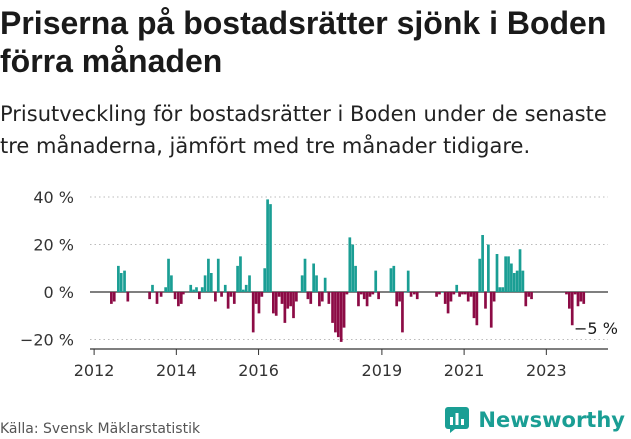 This screenshot has height=439, width=631. What do you see at coordinates (53, 245) in the screenshot?
I see `y-tick-label: 20 %` at bounding box center [53, 245].